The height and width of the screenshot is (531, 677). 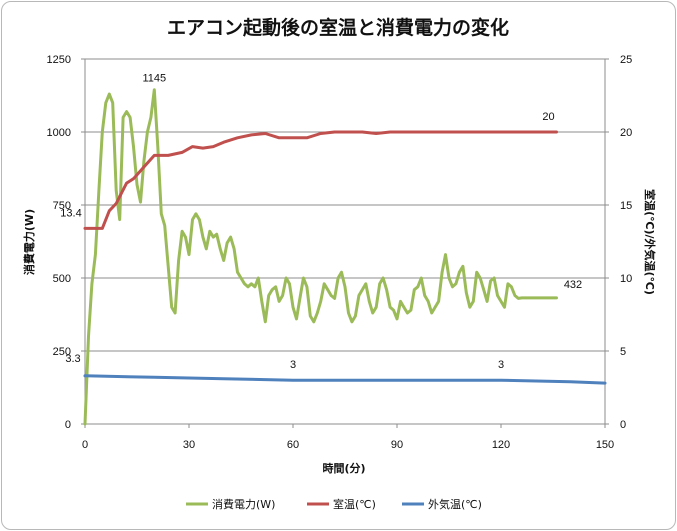 What do you see at coordinates (501, 445) in the screenshot?
I see `x-tick-label: 120` at bounding box center [501, 445].